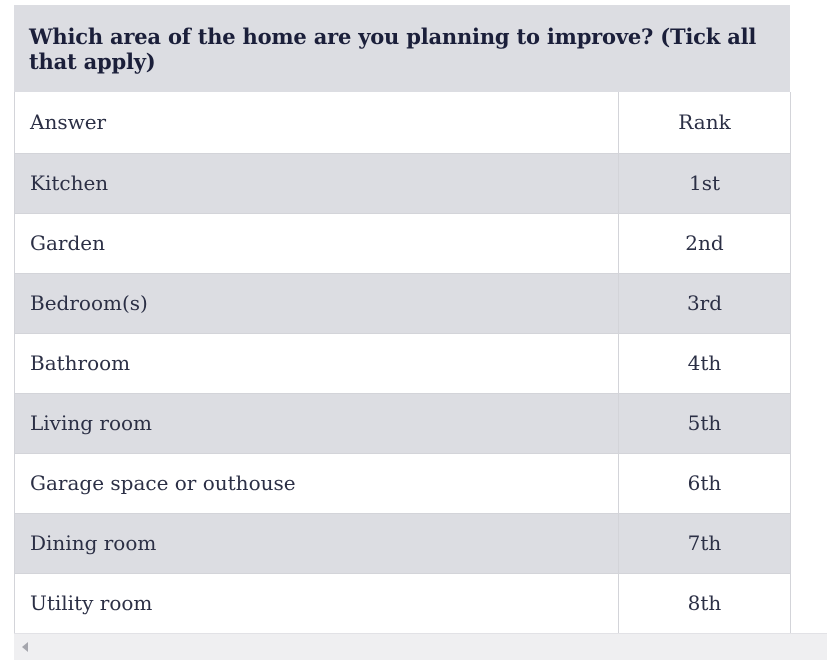  What do you see at coordinates (704, 303) in the screenshot?
I see `rank-cell: 3rd` at bounding box center [704, 303].